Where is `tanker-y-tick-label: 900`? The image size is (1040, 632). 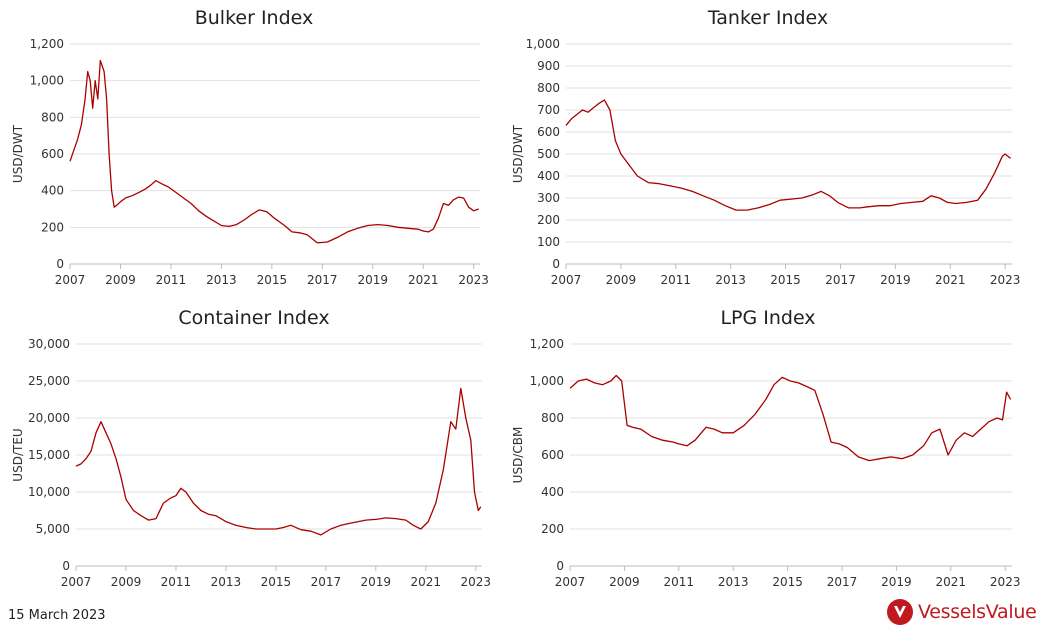
tanker-y-tick-label: 900 is located at coordinates (548, 66).